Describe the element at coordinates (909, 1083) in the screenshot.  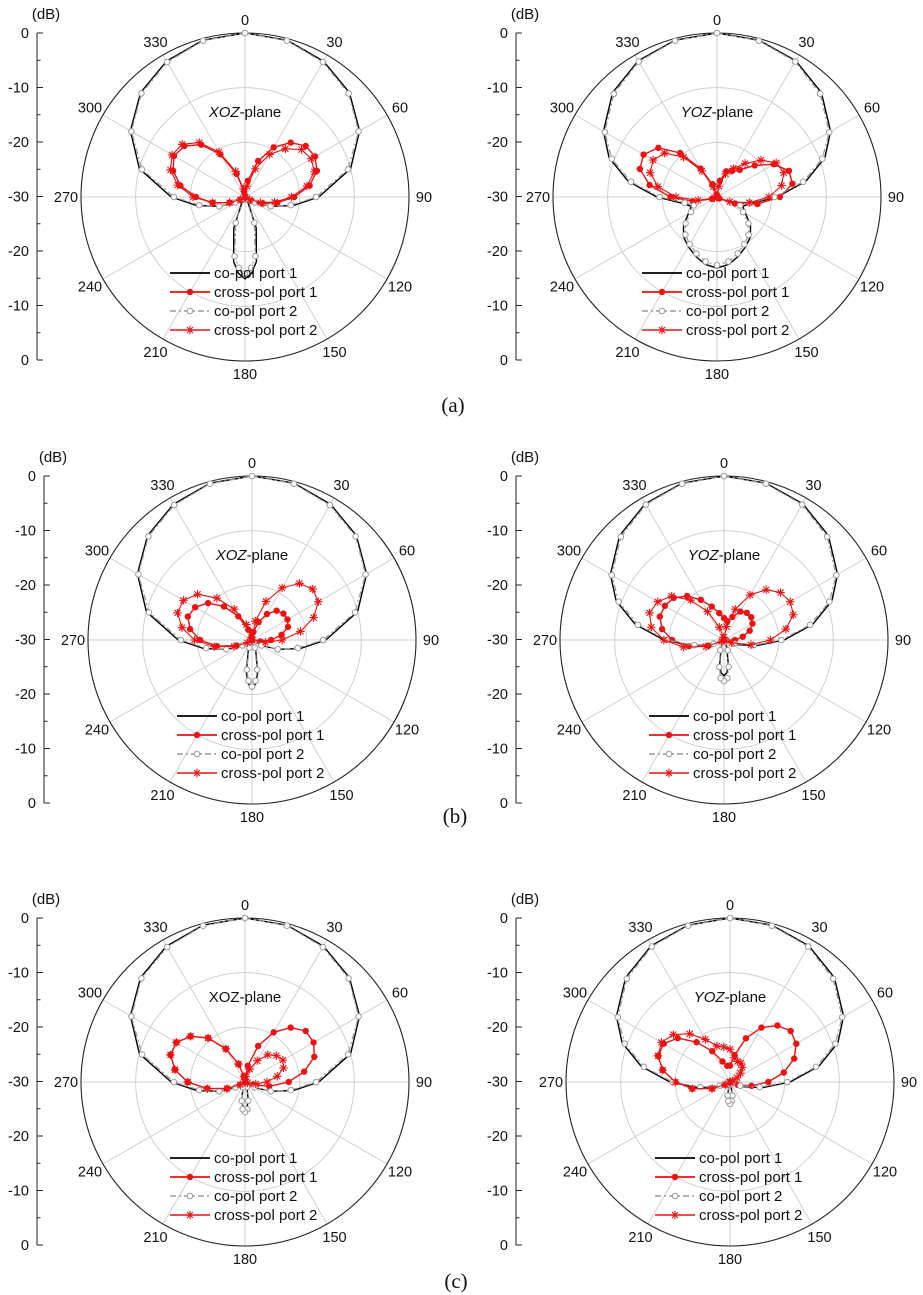
I see `angle-tick-label: 90` at that location.